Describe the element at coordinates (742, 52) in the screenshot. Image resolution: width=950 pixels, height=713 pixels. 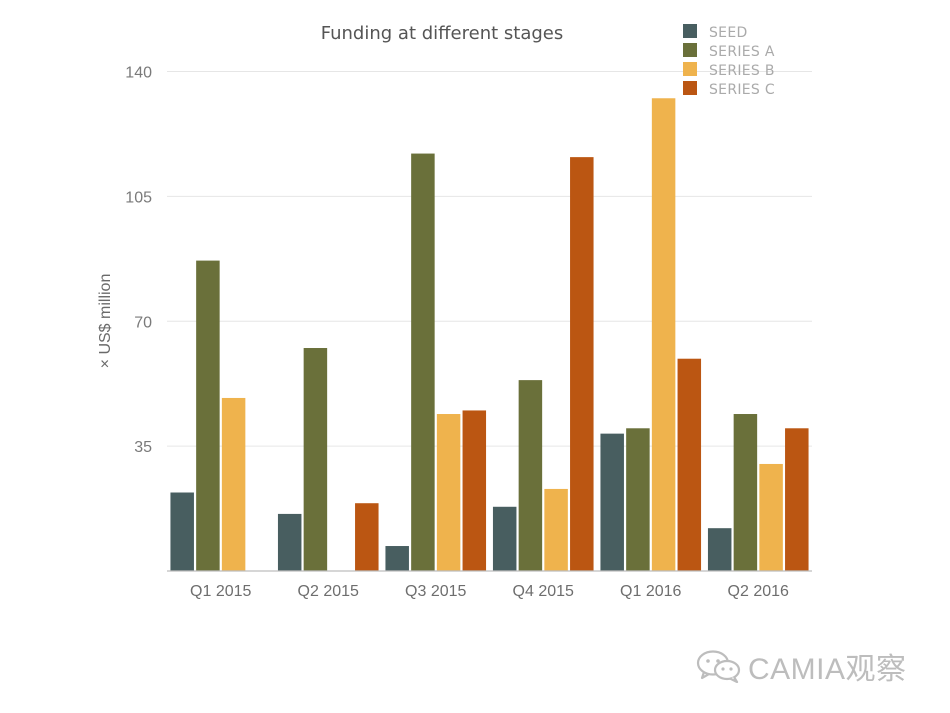
I see `legend-label: SERIES A` at that location.